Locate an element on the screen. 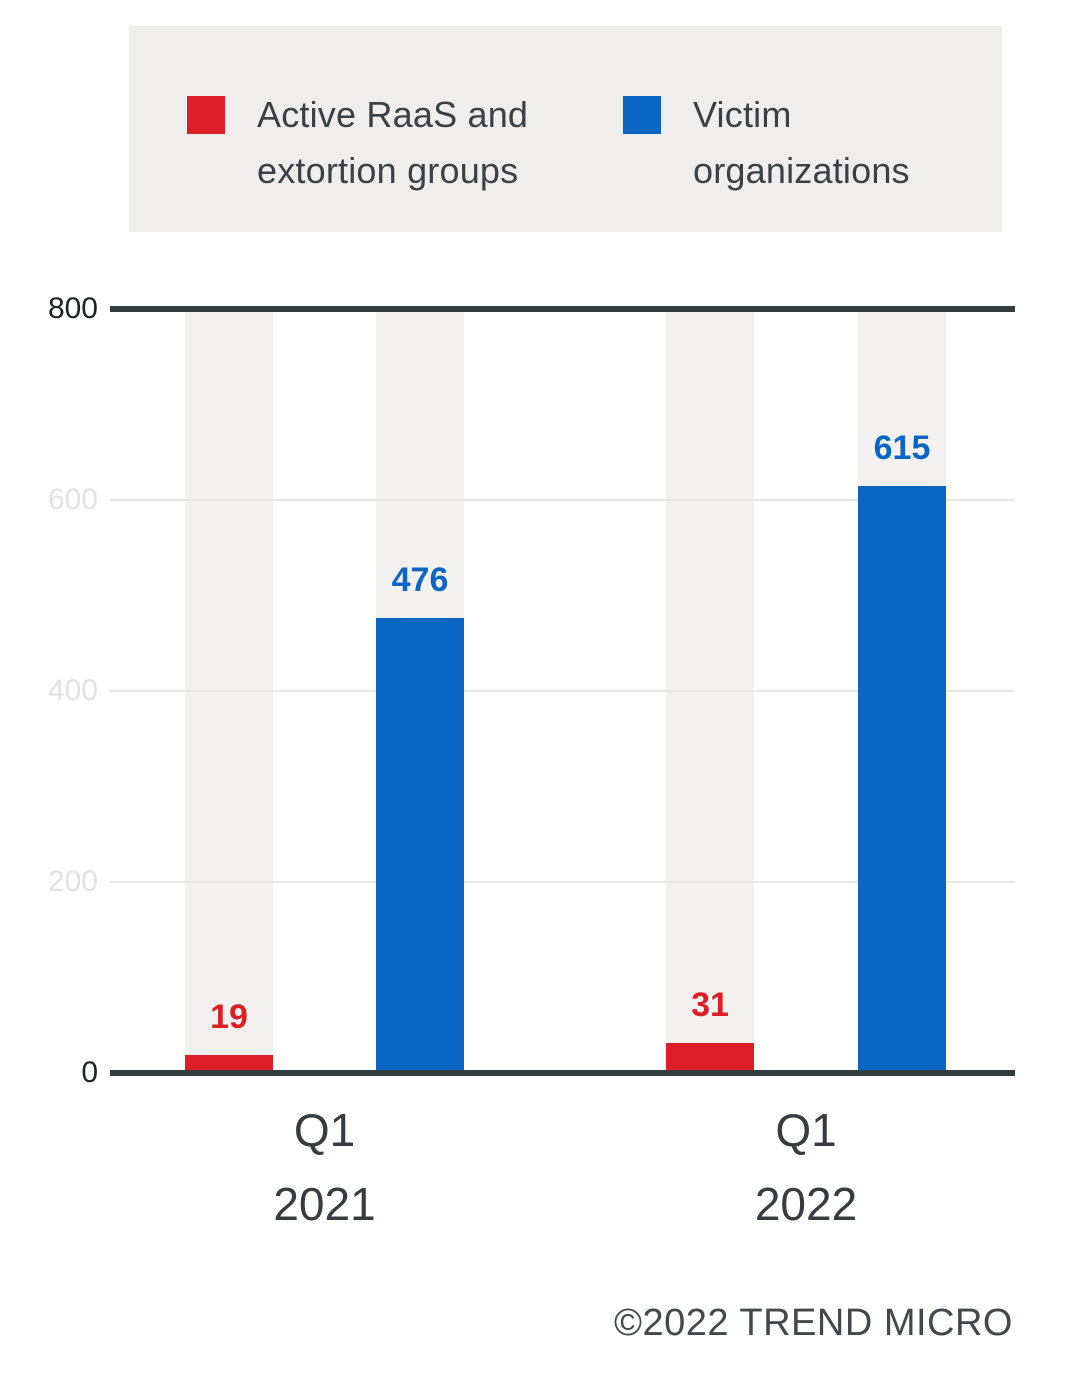 Image resolution: width=1072 pixels, height=1376 pixels. bar-value-label: 31 is located at coordinates (710, 1005).